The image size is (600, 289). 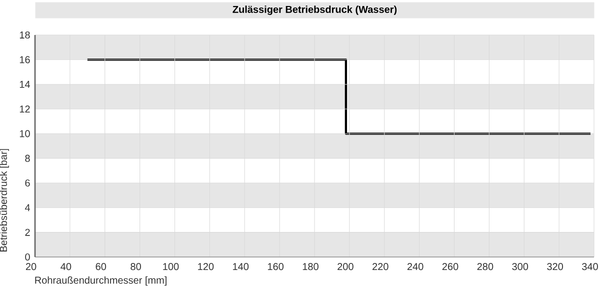 What do you see at coordinates (27, 158) in the screenshot?
I see `y-tick-label: 8` at bounding box center [27, 158].